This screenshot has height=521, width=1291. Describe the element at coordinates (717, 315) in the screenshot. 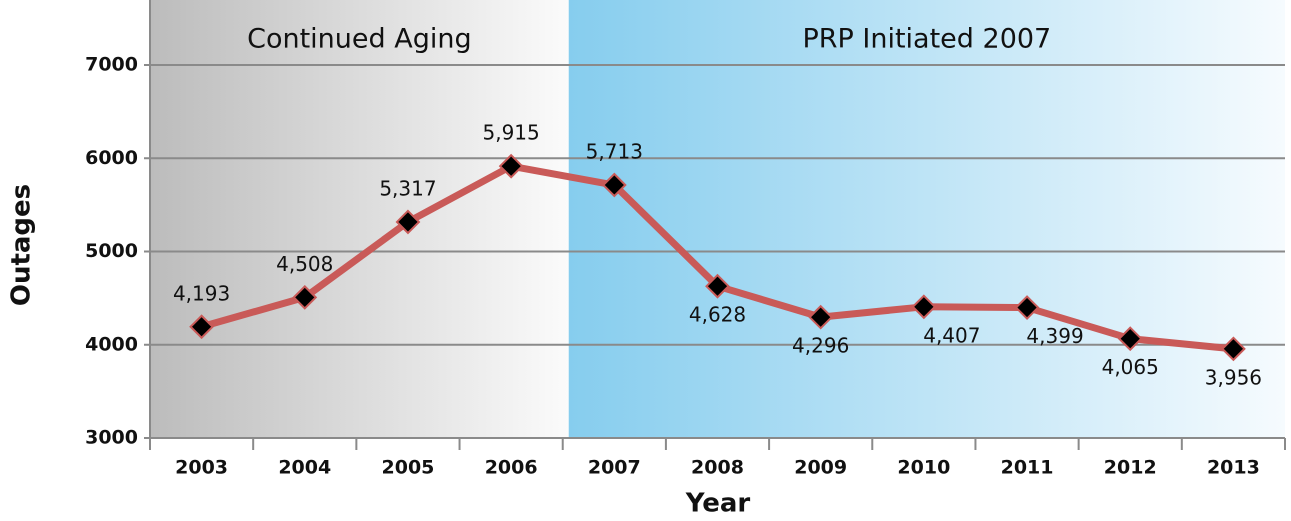

I see `data-label: 4,628` at that location.